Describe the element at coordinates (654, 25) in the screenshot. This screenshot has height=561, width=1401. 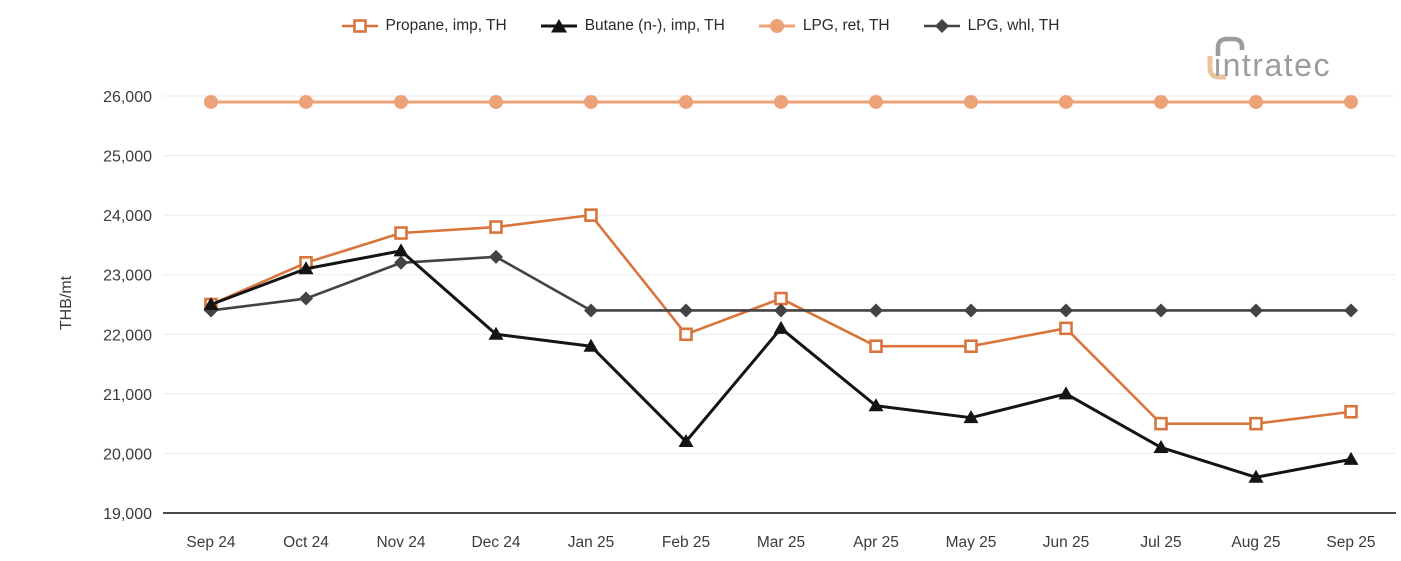
I see `legend-label: Butane (n-), imp, TH` at that location.